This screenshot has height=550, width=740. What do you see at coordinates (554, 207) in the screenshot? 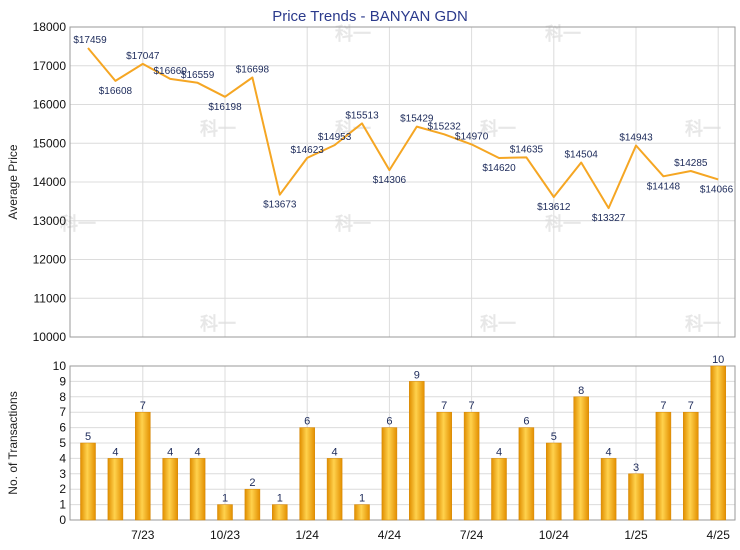
I see `price-data-label: $13612` at bounding box center [554, 207].